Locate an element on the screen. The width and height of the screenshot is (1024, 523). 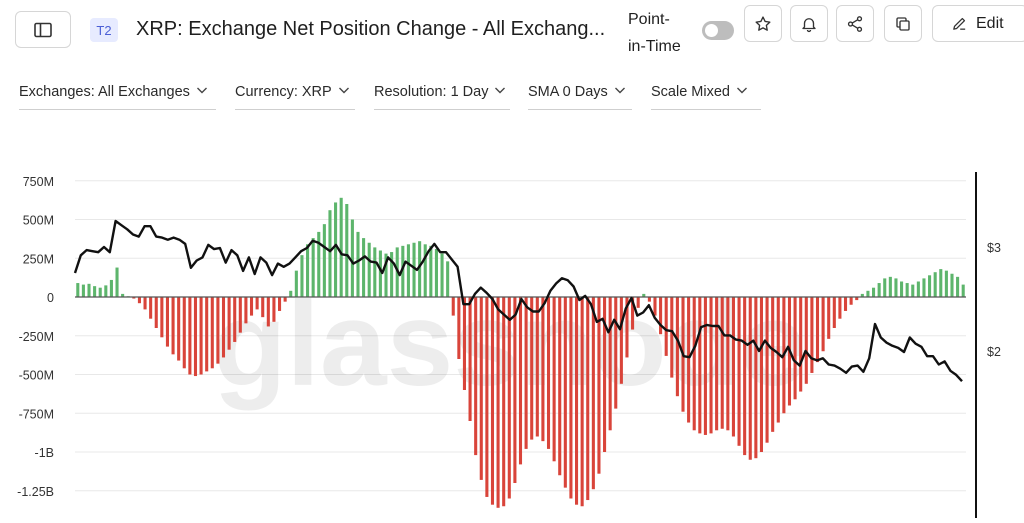
resolution-select: Resolution: 1 Day is located at coordinates (442, 97).